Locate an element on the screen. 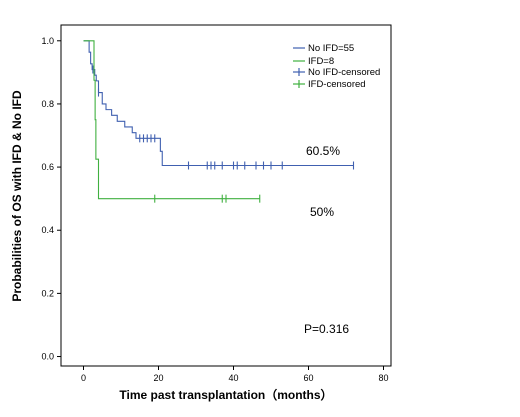  legend-marker-no-ifd-censored is located at coordinates (299, 72).